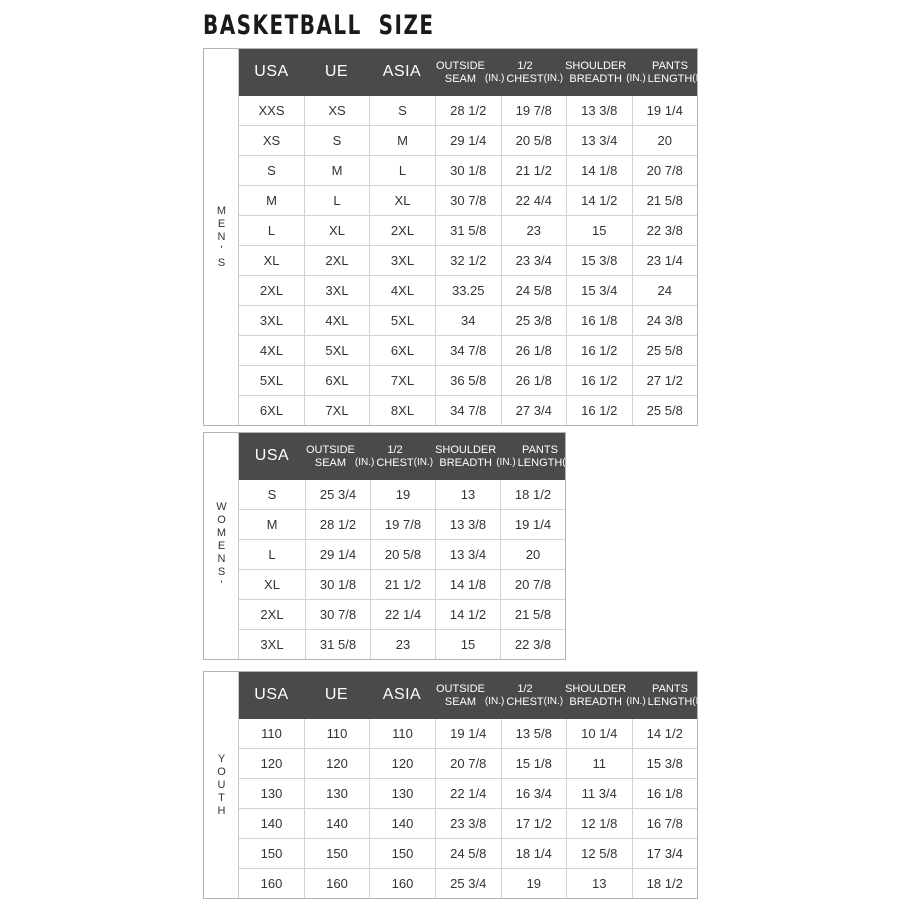  I want to click on table-cell: 12 5/8, so click(599, 853).